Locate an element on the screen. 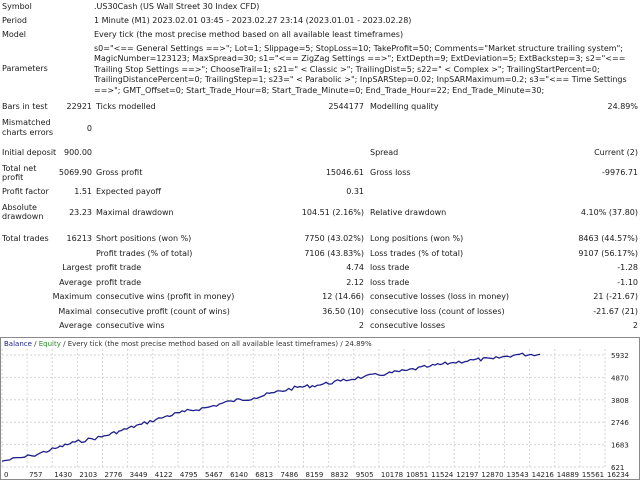 This screenshot has height=480, width=640. avg2-label: Average is located at coordinates (75, 325).